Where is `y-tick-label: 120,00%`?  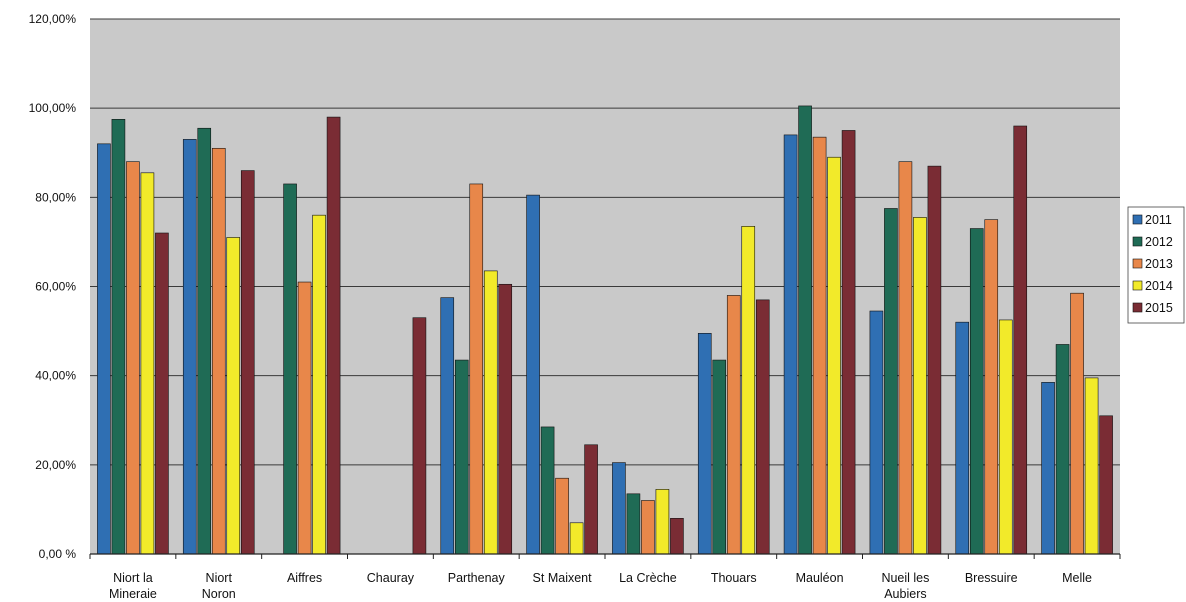
y-tick-label: 120,00% is located at coordinates (53, 19).